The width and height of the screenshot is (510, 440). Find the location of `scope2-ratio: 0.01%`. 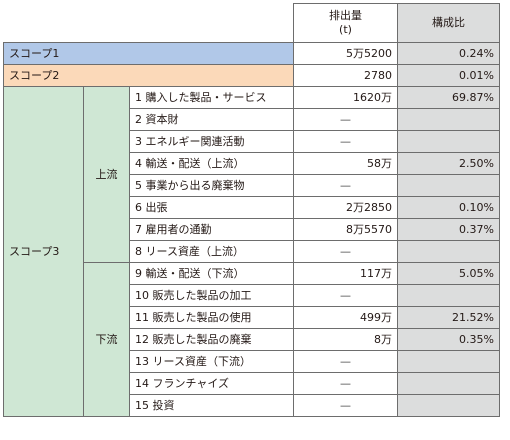

scope2-ratio: 0.01% is located at coordinates (448, 75).